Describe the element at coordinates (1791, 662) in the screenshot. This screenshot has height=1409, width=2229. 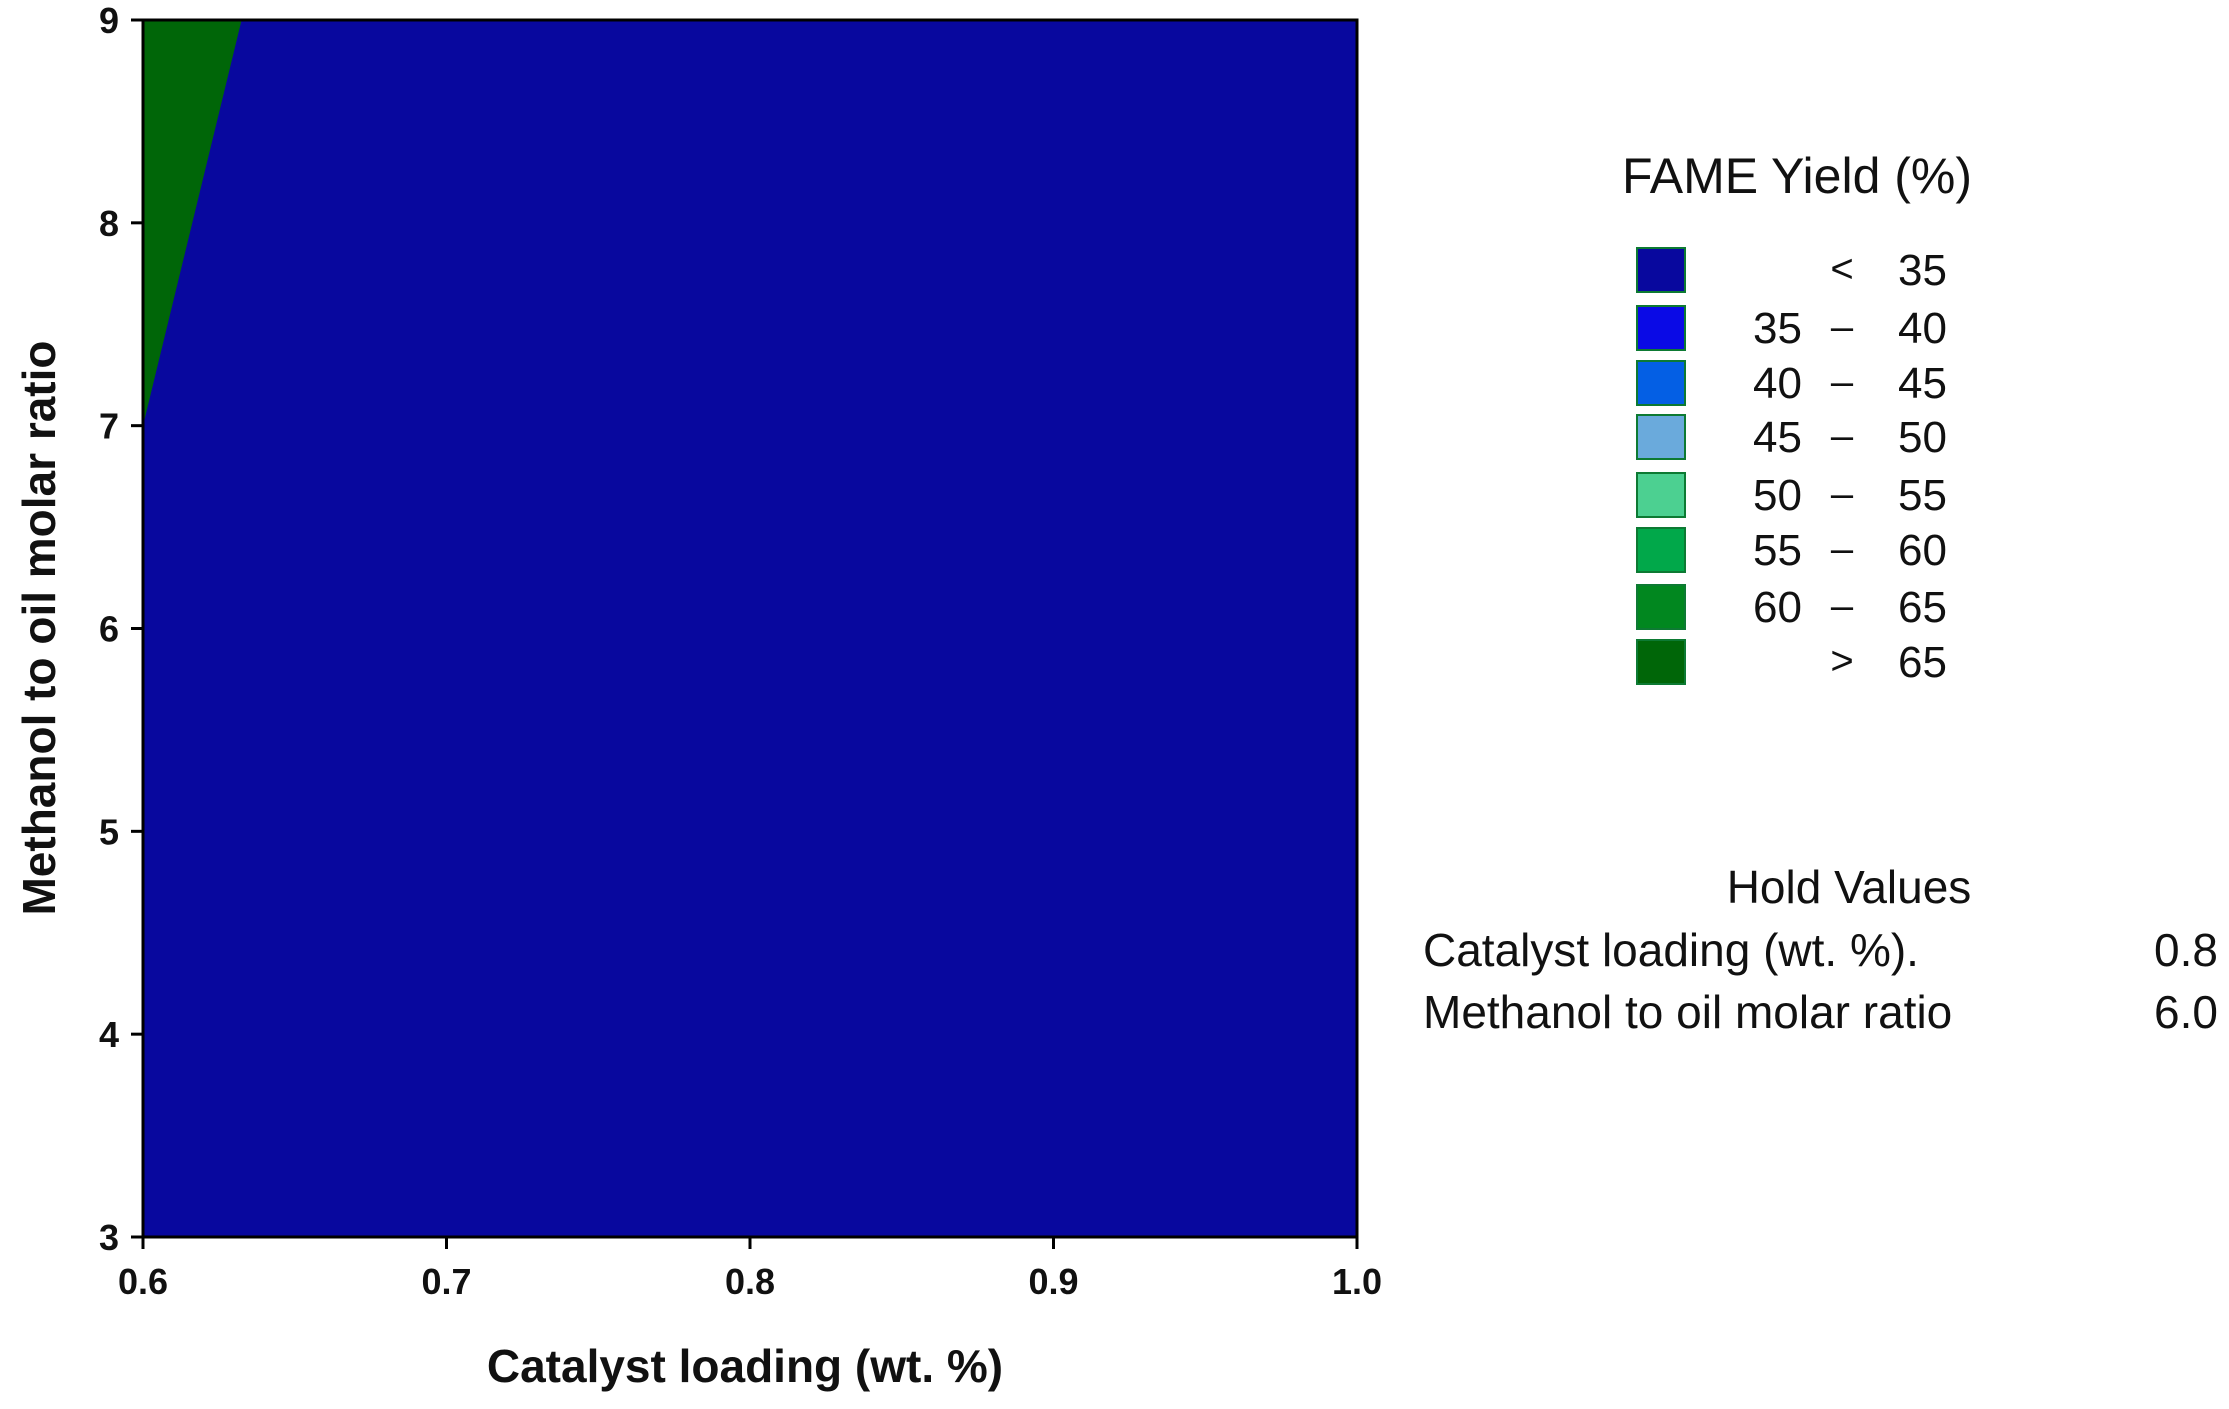
I see `legend-entry: >65` at that location.